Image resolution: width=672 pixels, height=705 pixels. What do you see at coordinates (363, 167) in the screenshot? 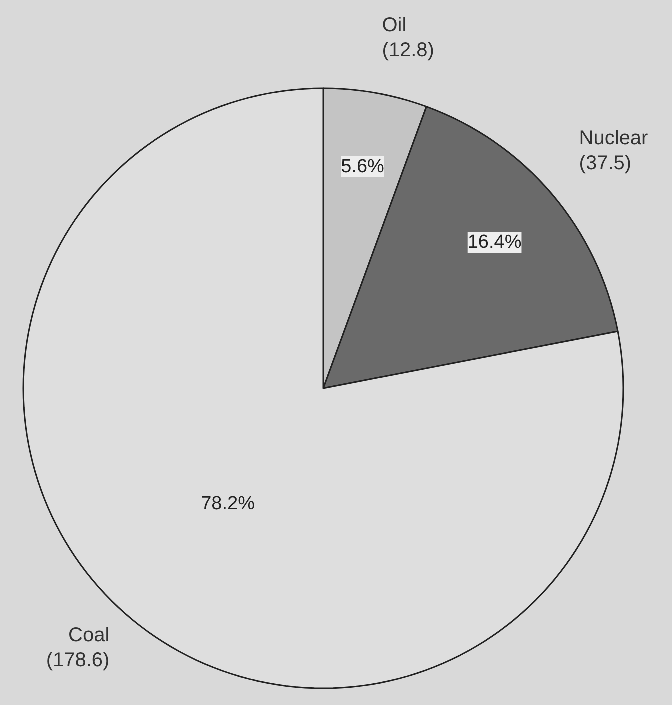
I see `data-label: 5.6%` at bounding box center [363, 167].